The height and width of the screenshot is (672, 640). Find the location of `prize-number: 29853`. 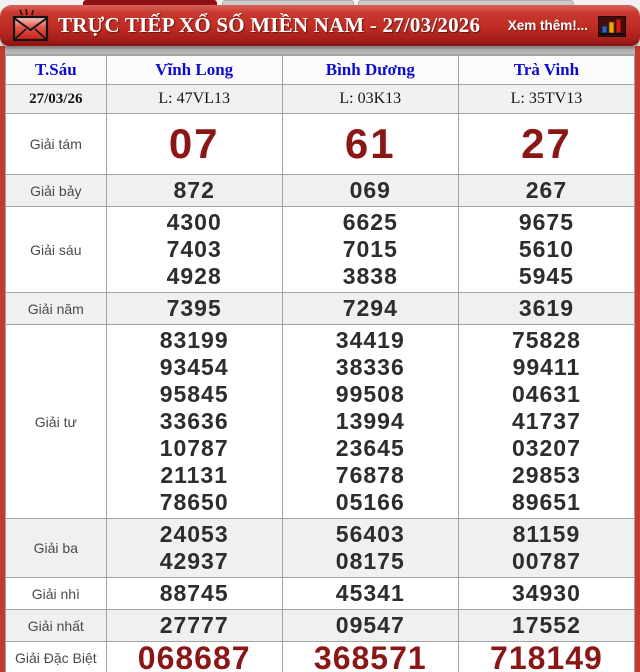

prize-number: 29853 is located at coordinates (546, 475).